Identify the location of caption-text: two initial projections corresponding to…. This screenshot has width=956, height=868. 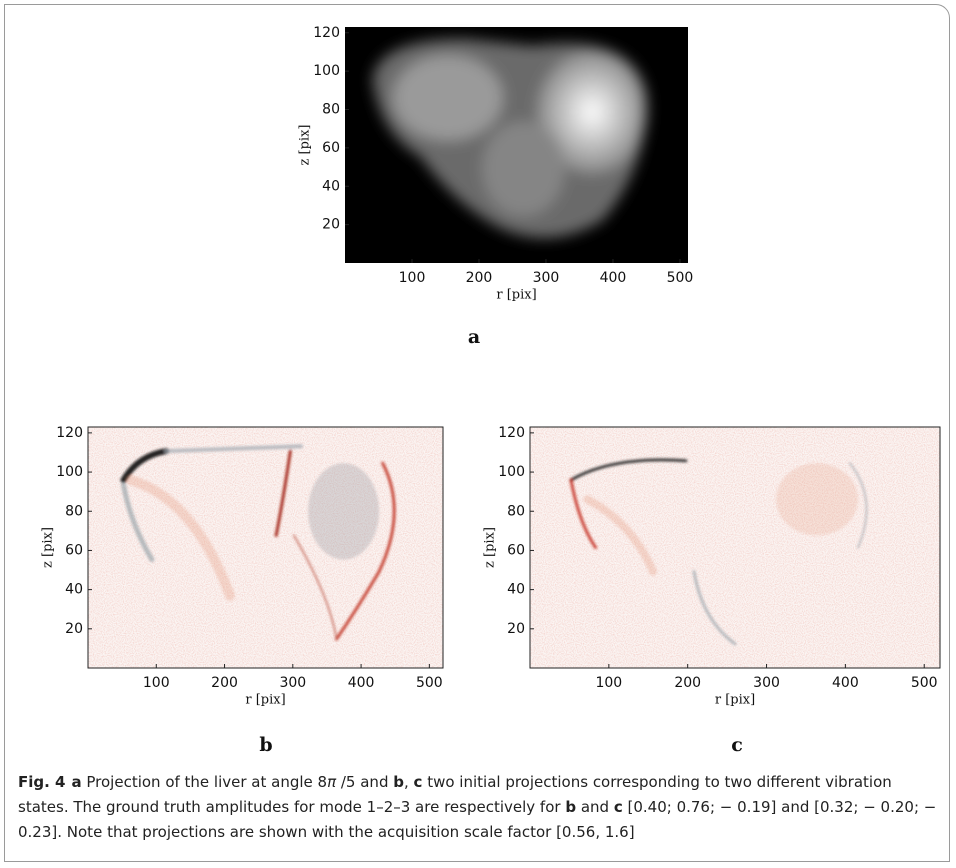
(455, 794).